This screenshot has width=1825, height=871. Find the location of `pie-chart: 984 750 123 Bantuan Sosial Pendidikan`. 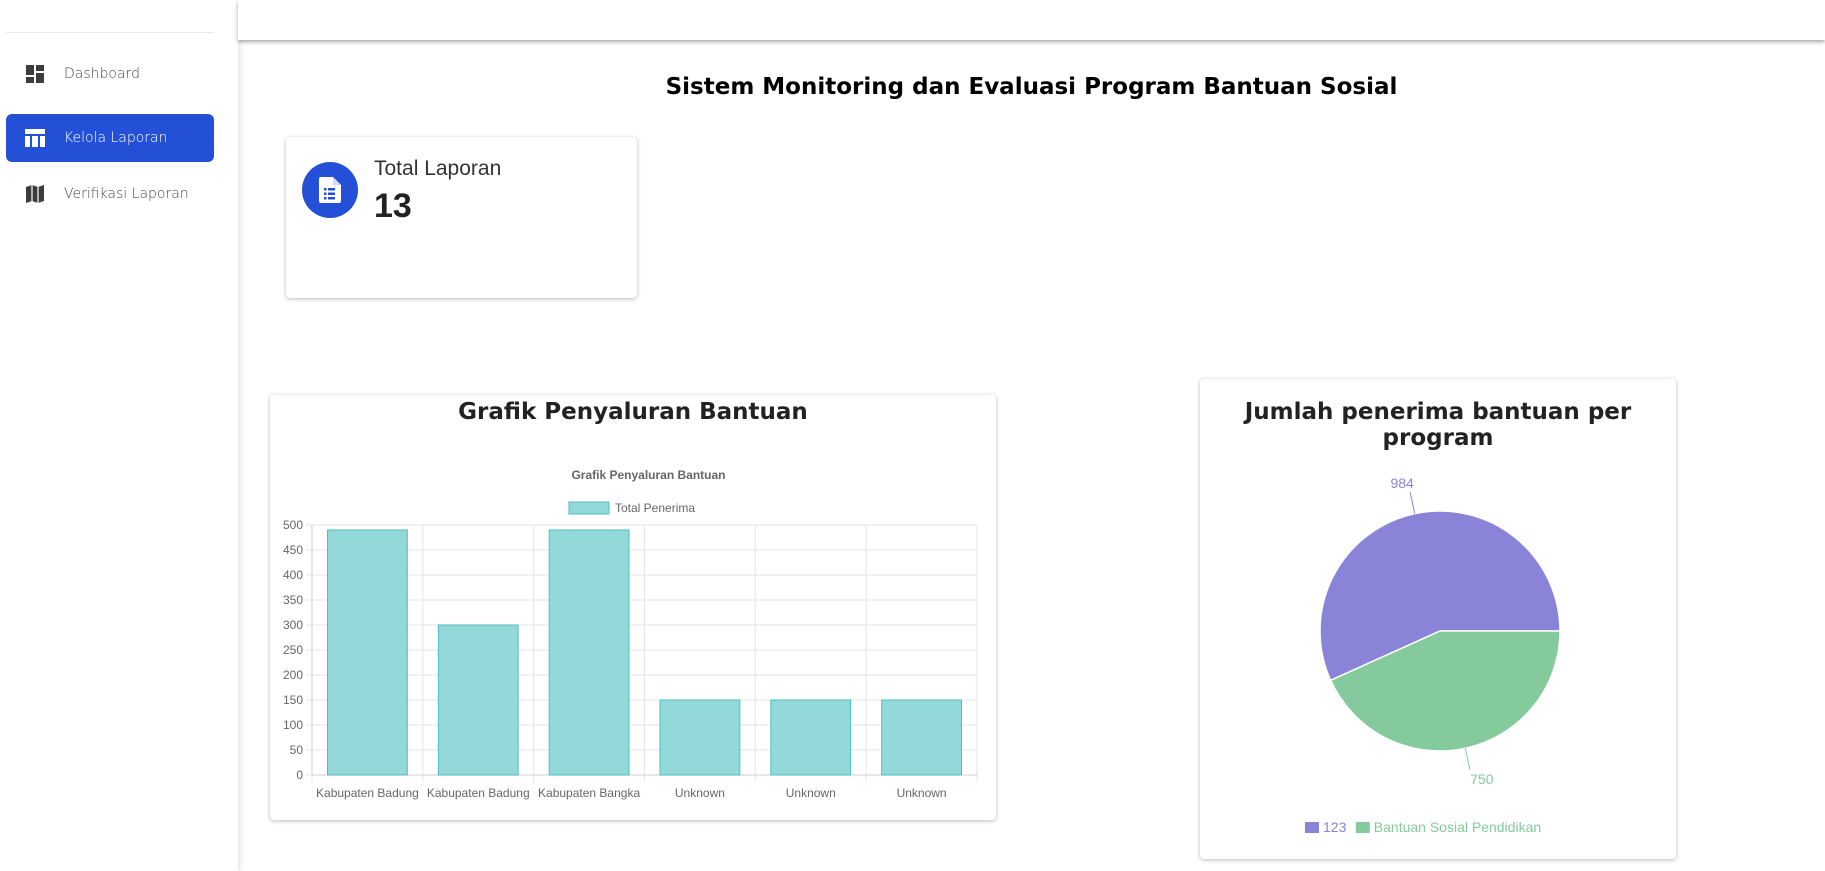

pie-chart: 984 750 123 Bantuan Sosial Pendidikan is located at coordinates (1433, 655).